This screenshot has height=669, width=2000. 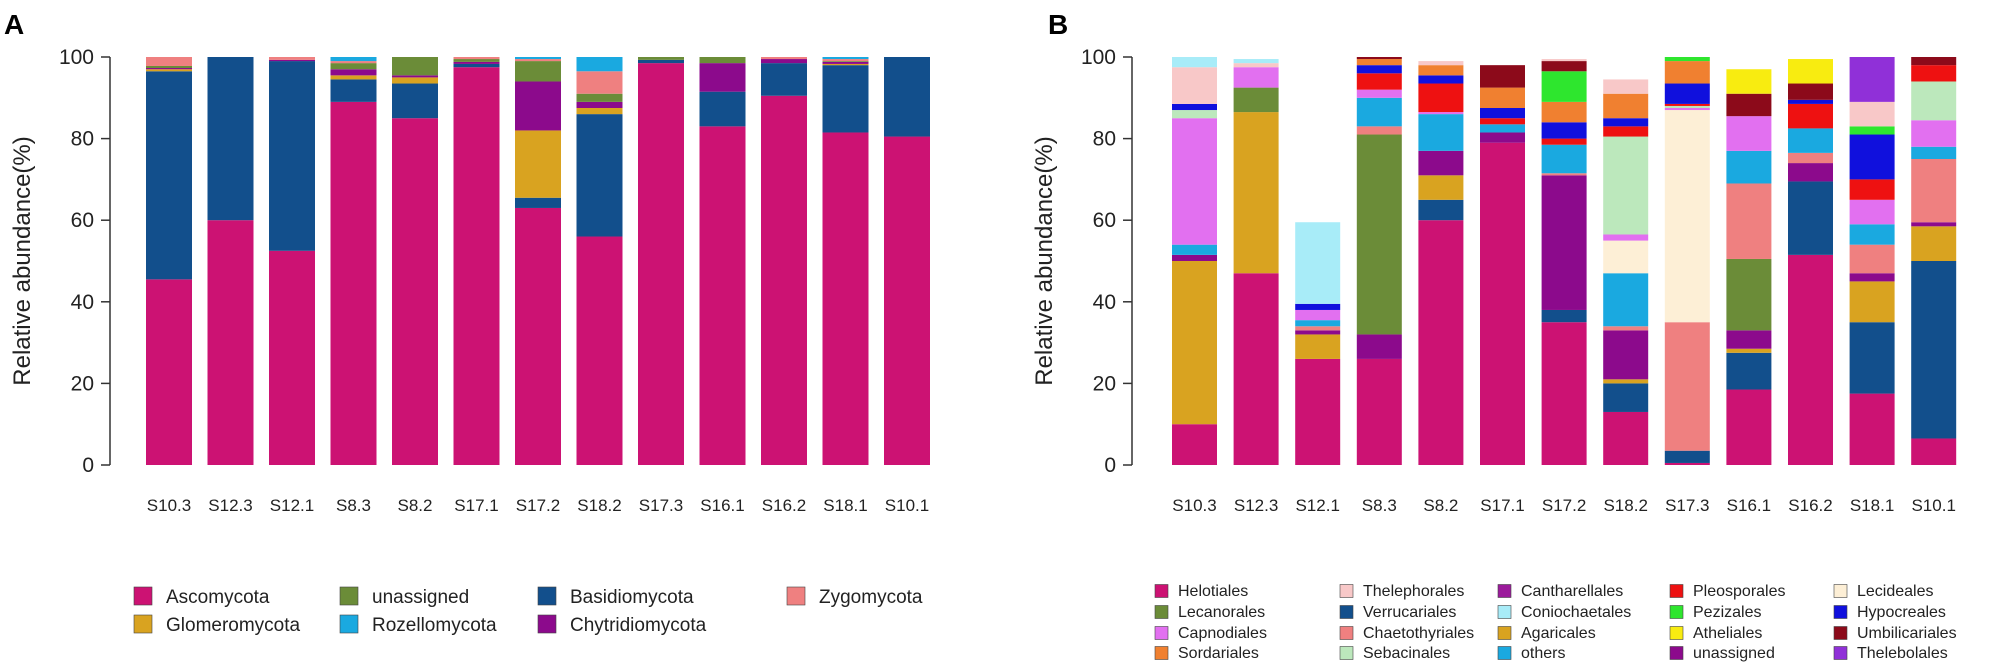 I want to click on bar-segment-b-s18-1-verrucariales, so click(x=1872, y=358).